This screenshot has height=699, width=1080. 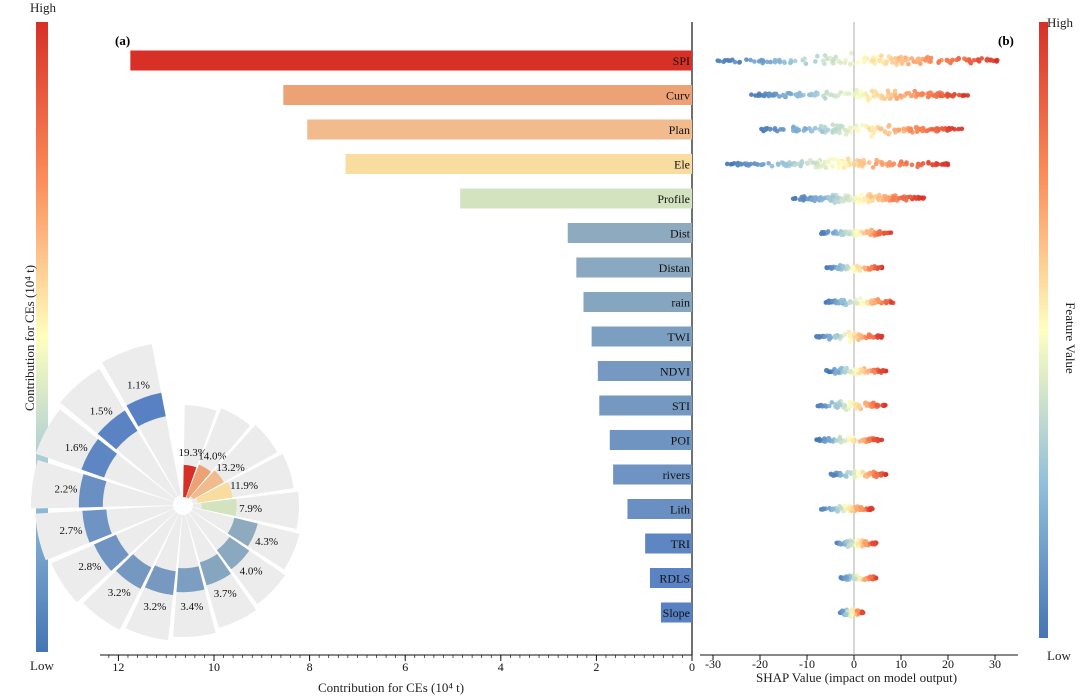 I want to click on panel-b-xlabel: SHAP Value (impact on model output), so click(x=857, y=677).